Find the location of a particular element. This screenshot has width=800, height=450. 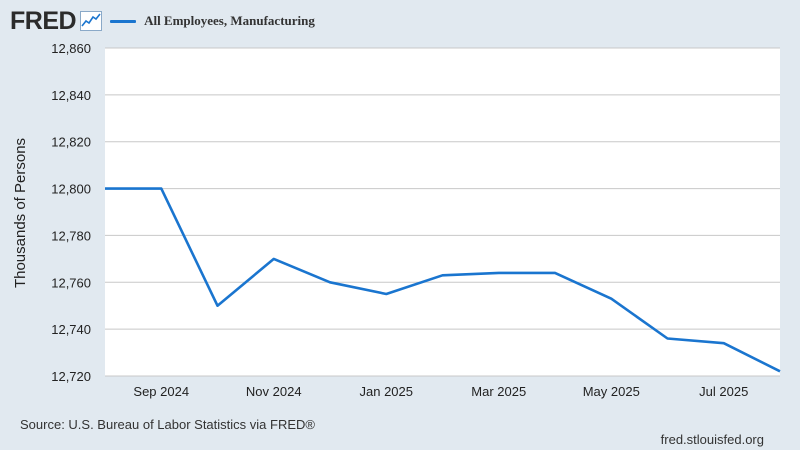

legend-label: All Employees, Manufacturing is located at coordinates (229, 20).